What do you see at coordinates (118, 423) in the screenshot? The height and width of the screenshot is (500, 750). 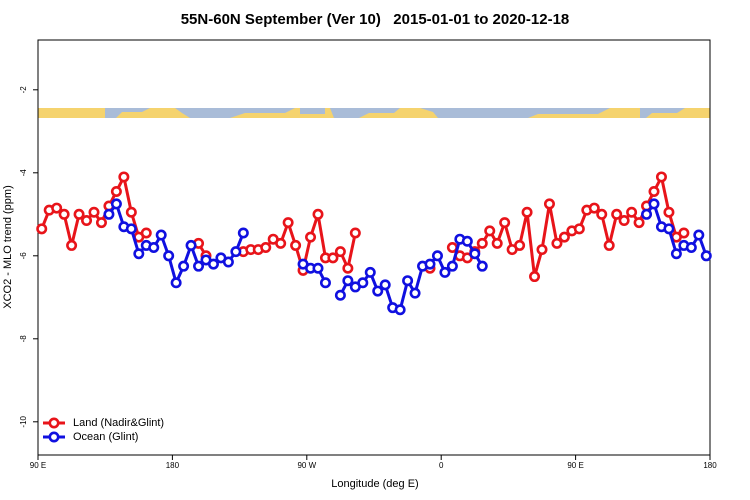 I see `legend-label: Land (Nadir&Glint)` at bounding box center [118, 423].